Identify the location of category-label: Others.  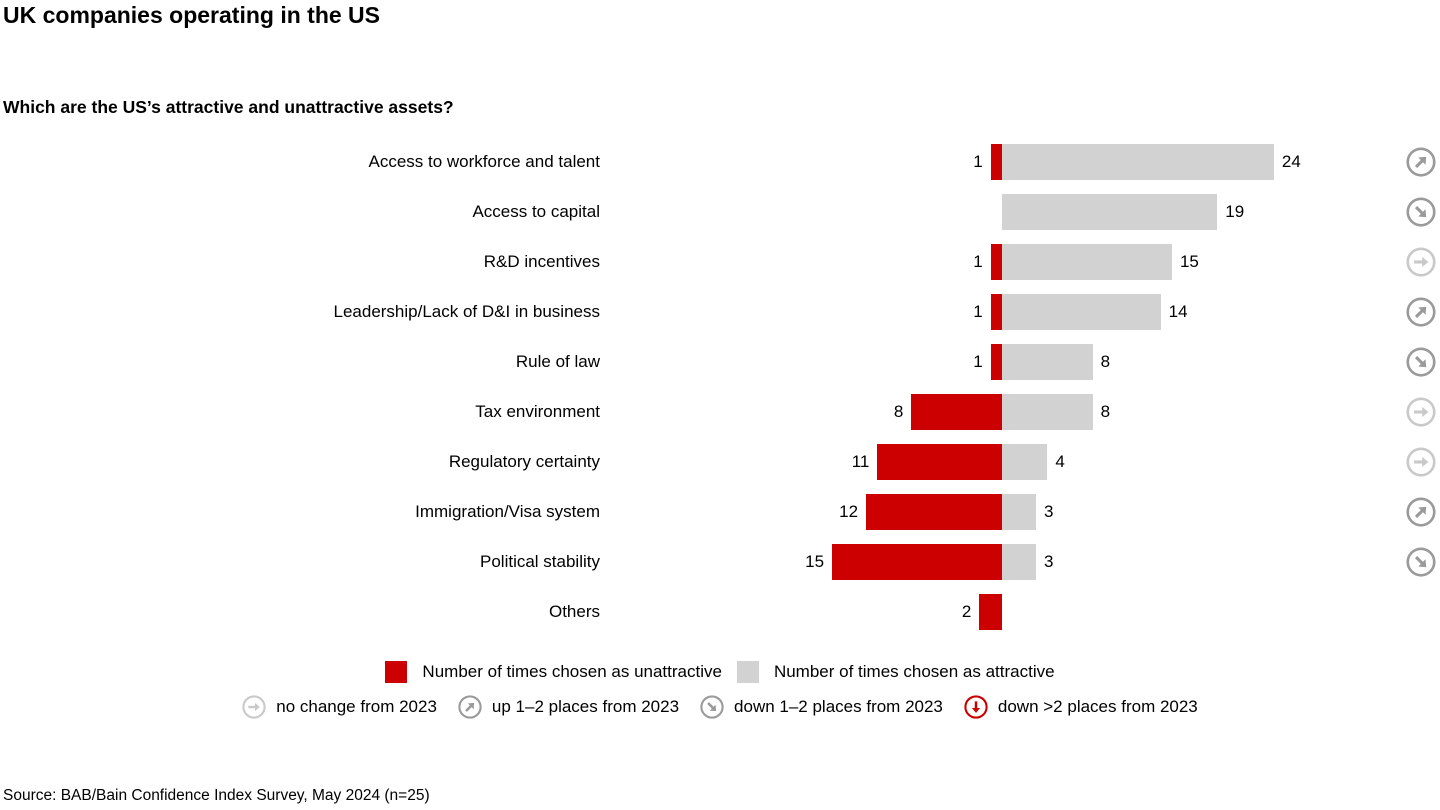
(574, 611).